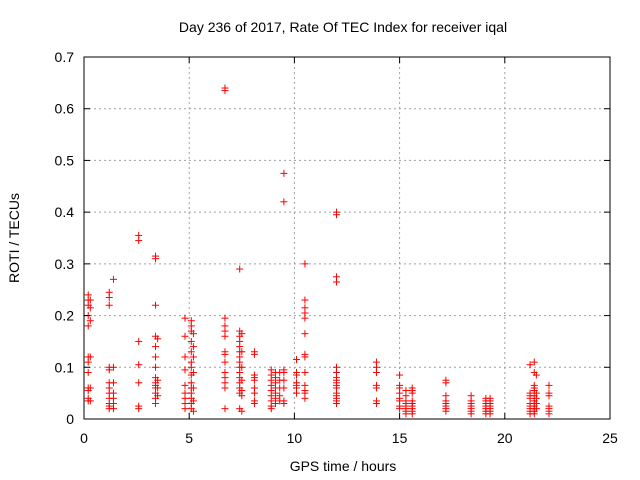  Describe the element at coordinates (189, 438) in the screenshot. I see `x-tick-label: 5` at that location.